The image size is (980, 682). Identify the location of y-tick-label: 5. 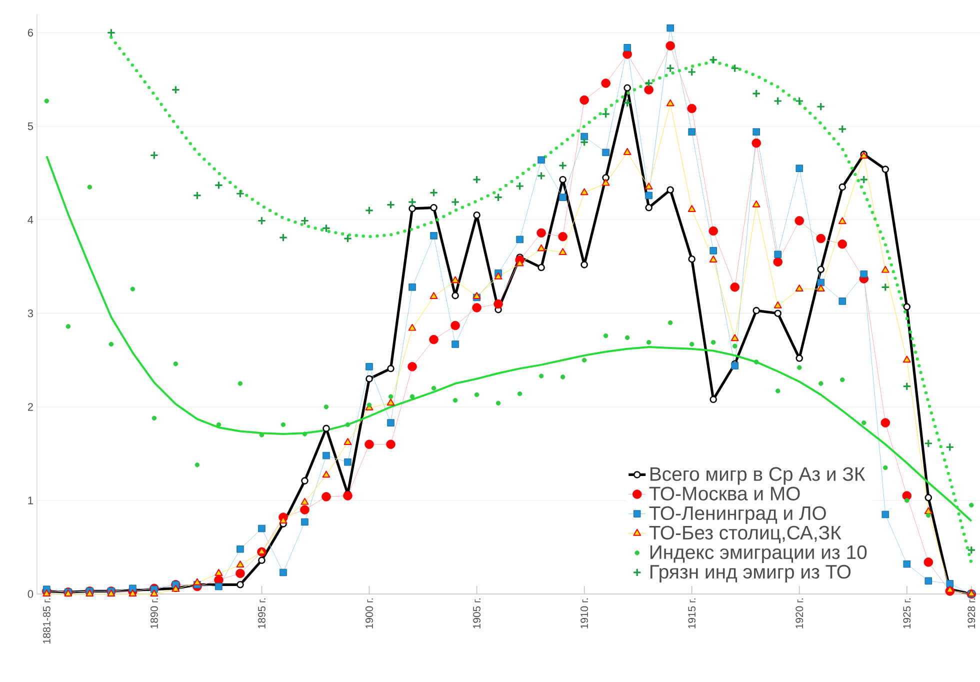
(31, 126).